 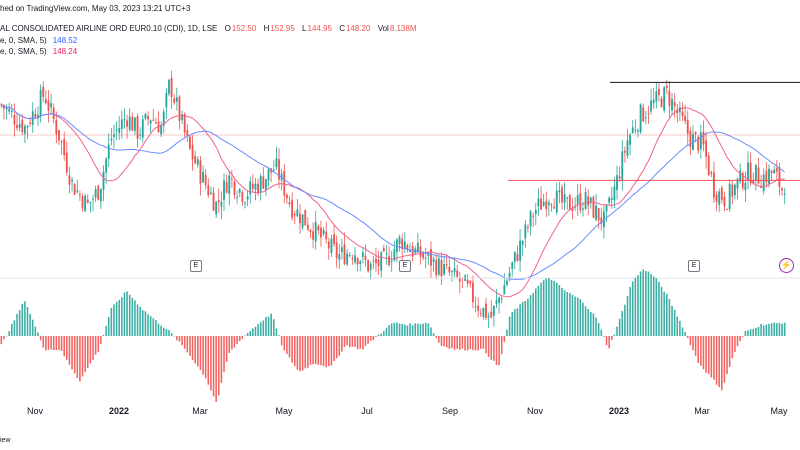 I want to click on lightning-icon: ⚡, so click(x=786, y=265).